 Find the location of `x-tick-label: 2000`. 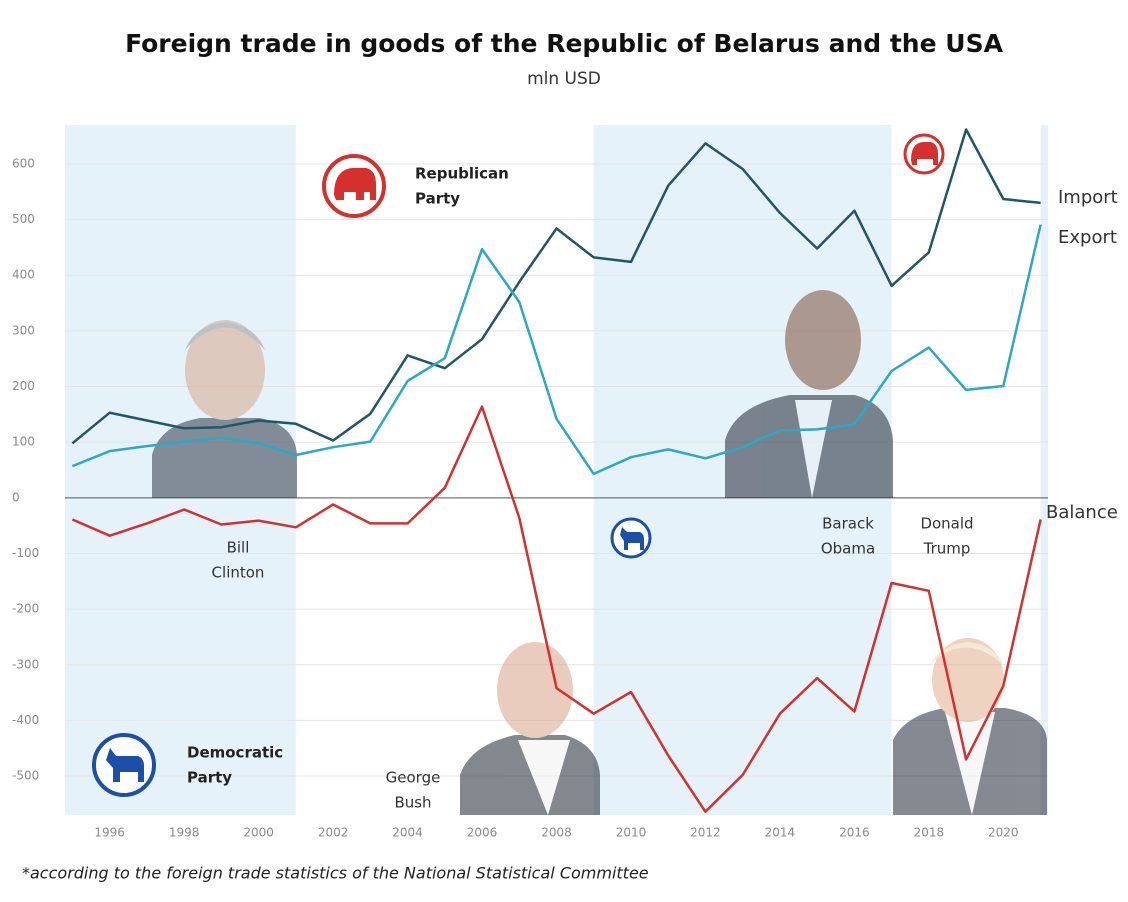

x-tick-label: 2000 is located at coordinates (258, 833).